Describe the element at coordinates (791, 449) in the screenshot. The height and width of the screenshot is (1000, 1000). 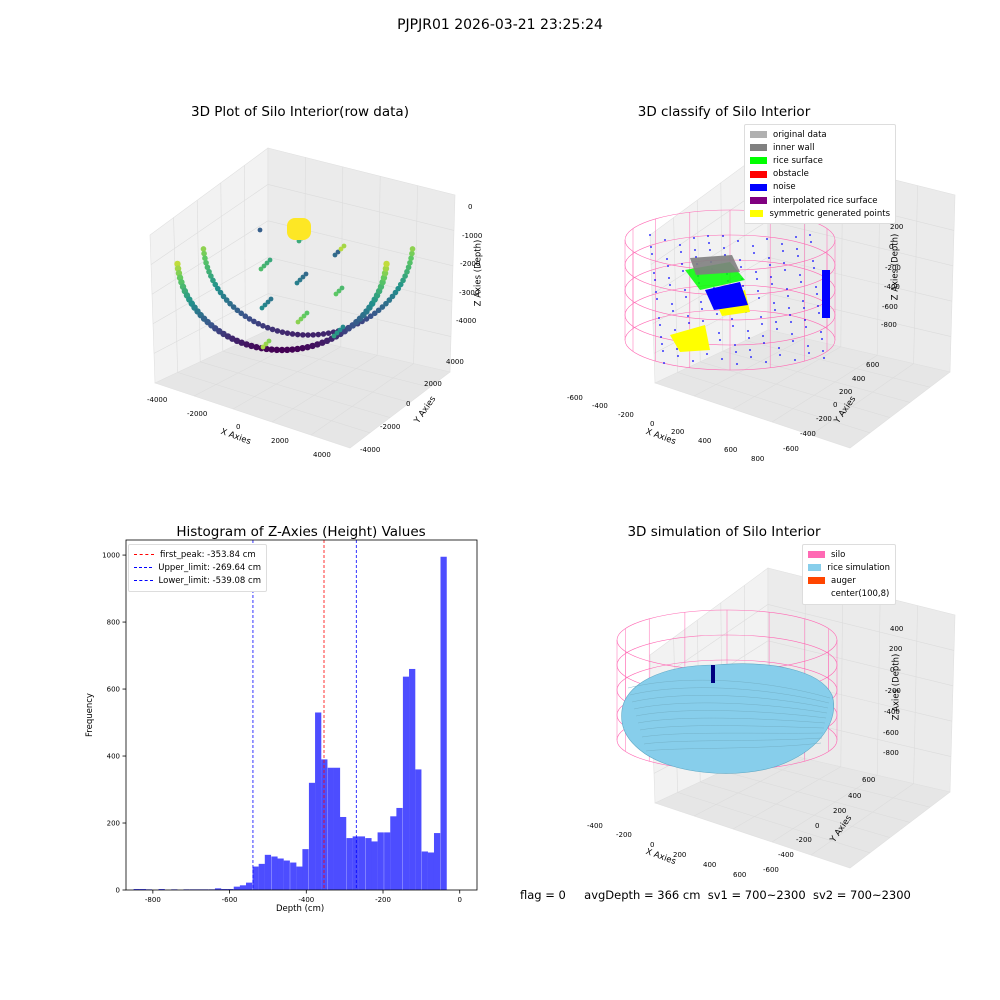
I see `cls-ytick: -600` at that location.